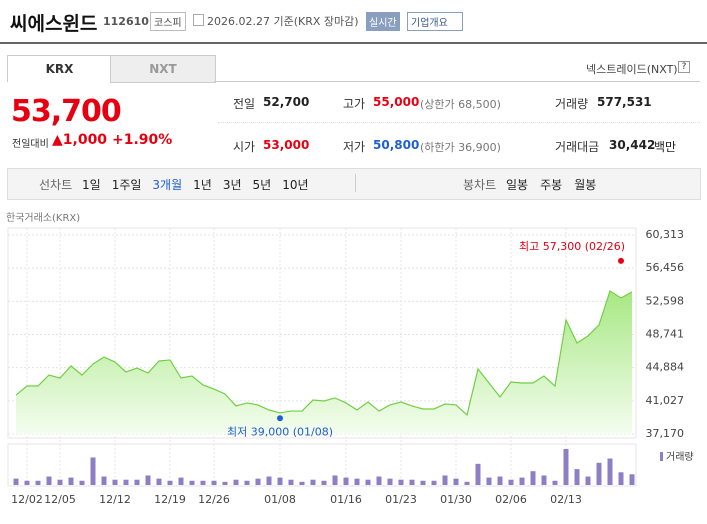  What do you see at coordinates (280, 418) in the screenshot?
I see `note-dot` at bounding box center [280, 418].